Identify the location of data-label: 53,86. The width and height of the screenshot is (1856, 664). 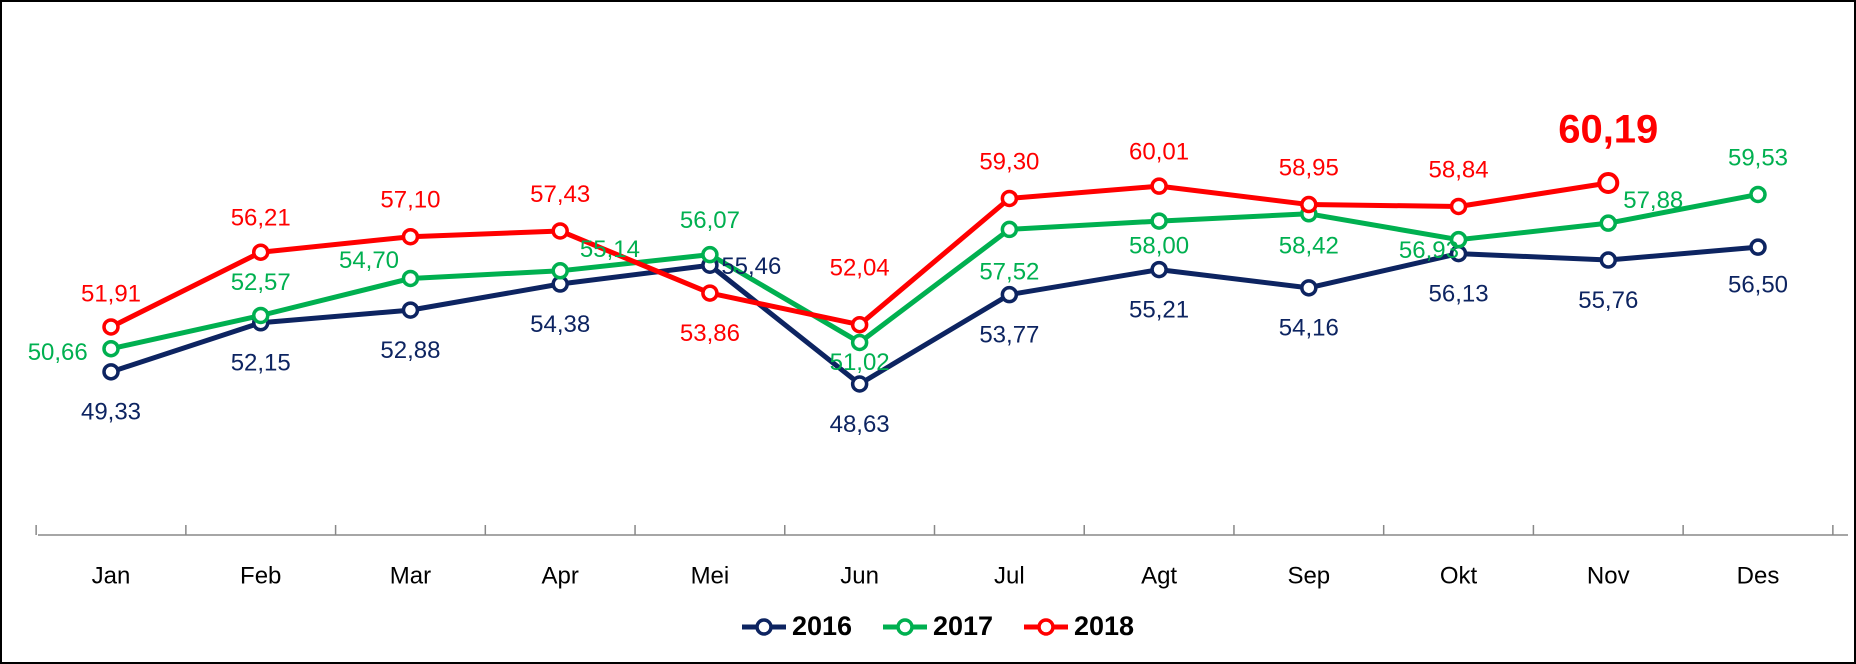
(710, 333).